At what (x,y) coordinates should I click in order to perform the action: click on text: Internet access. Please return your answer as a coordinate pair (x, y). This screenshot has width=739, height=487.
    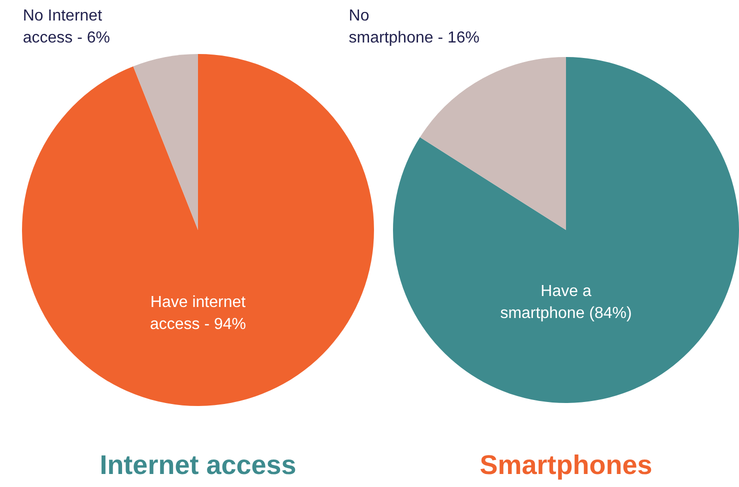
    Looking at the image, I should click on (198, 465).